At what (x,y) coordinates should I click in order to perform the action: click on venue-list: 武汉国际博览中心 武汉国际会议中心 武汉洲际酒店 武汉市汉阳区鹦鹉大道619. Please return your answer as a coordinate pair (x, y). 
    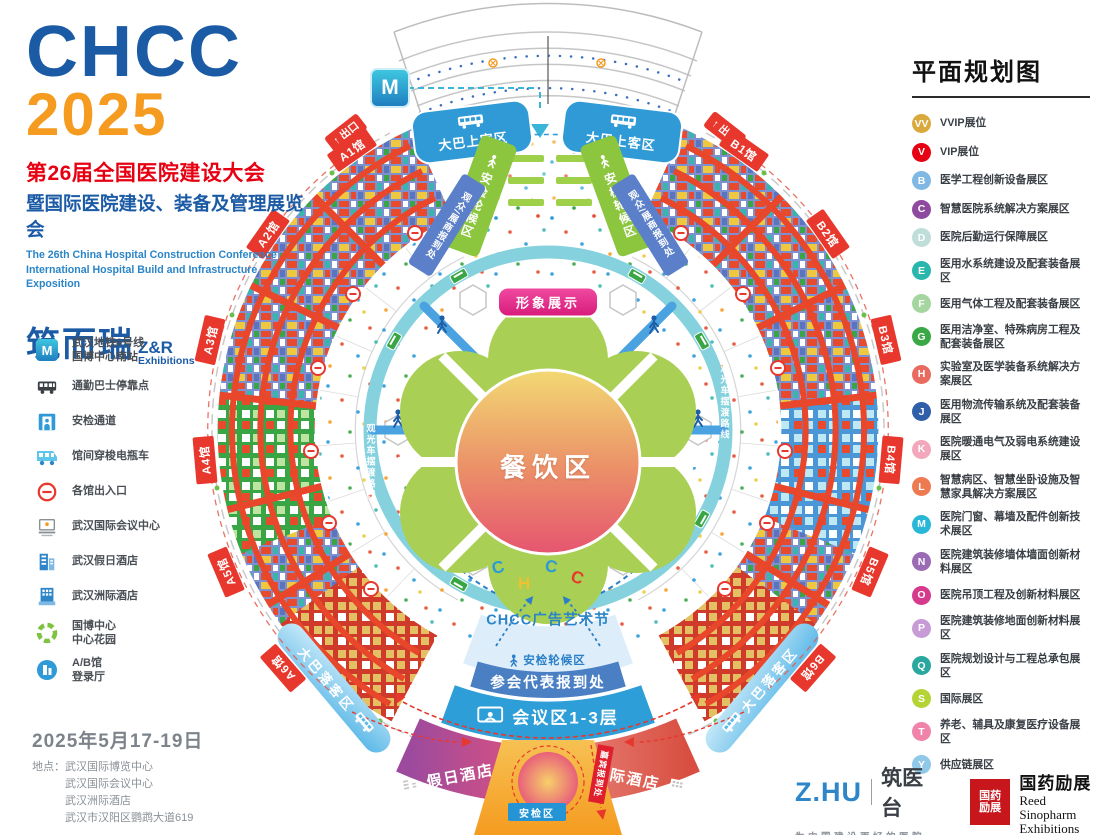
    Looking at the image, I should click on (129, 793).